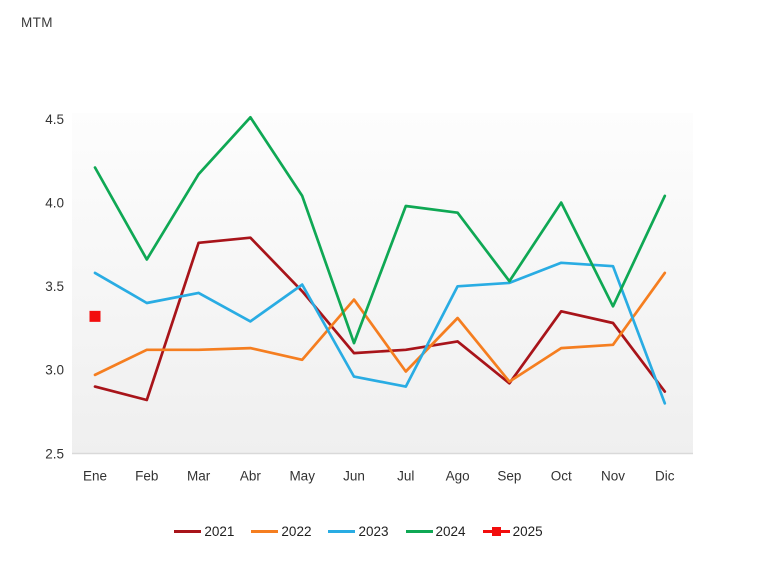  What do you see at coordinates (199, 476) in the screenshot?
I see `svg-text: Mar` at bounding box center [199, 476].